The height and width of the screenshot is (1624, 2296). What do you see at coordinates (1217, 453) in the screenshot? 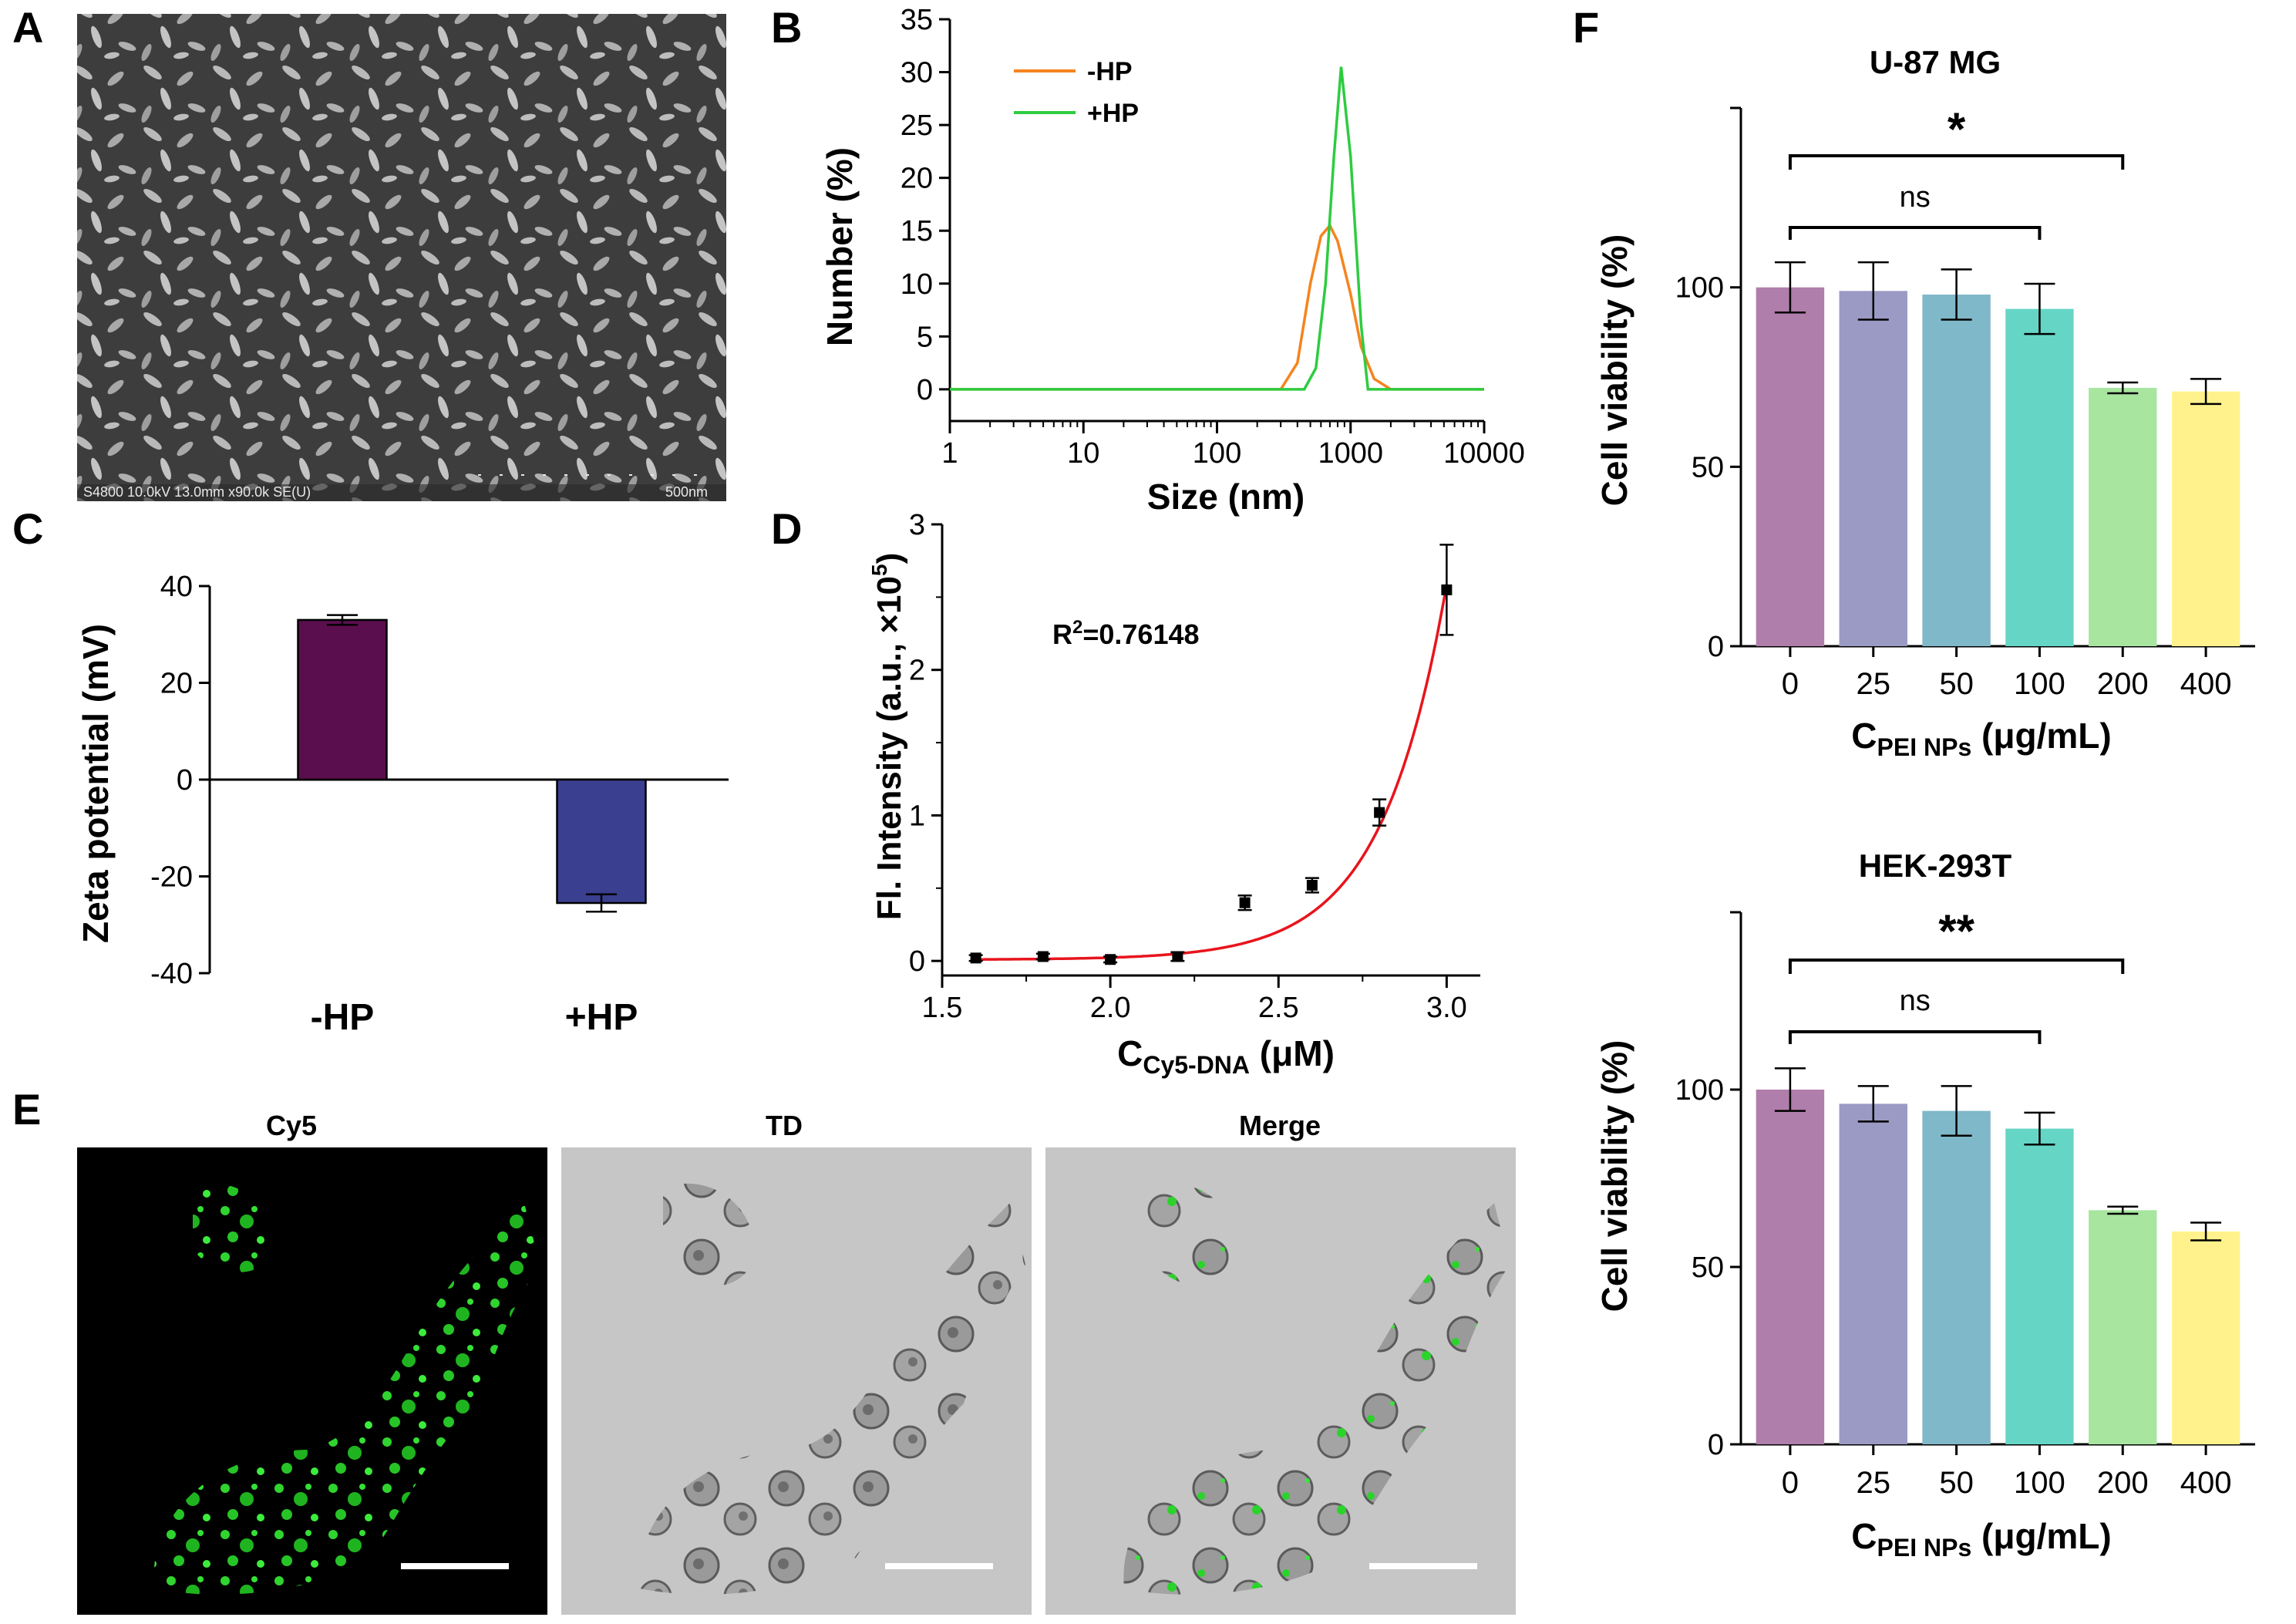
I see `panel-b-xtick-label: 100` at bounding box center [1217, 453].